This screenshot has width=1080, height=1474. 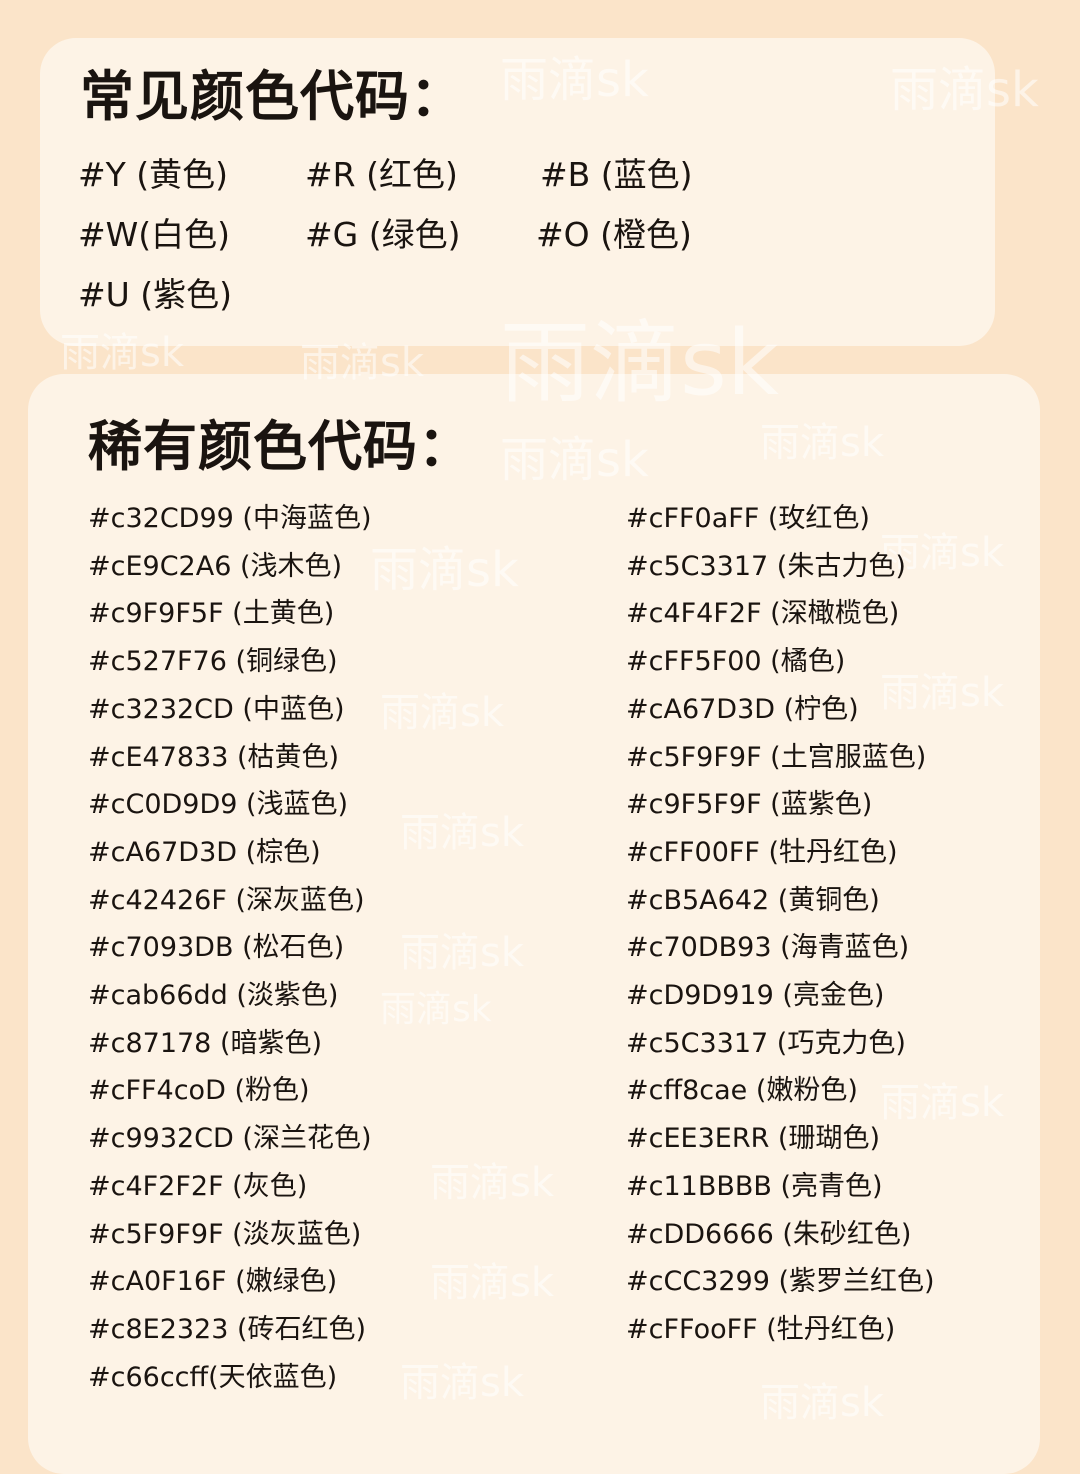 I want to click on common-color-item: #R (红色), so click(x=381, y=174).